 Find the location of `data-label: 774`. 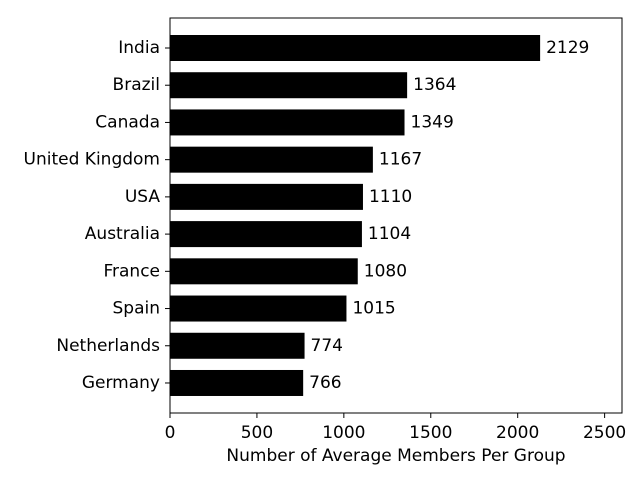

data-label: 774 is located at coordinates (327, 346).